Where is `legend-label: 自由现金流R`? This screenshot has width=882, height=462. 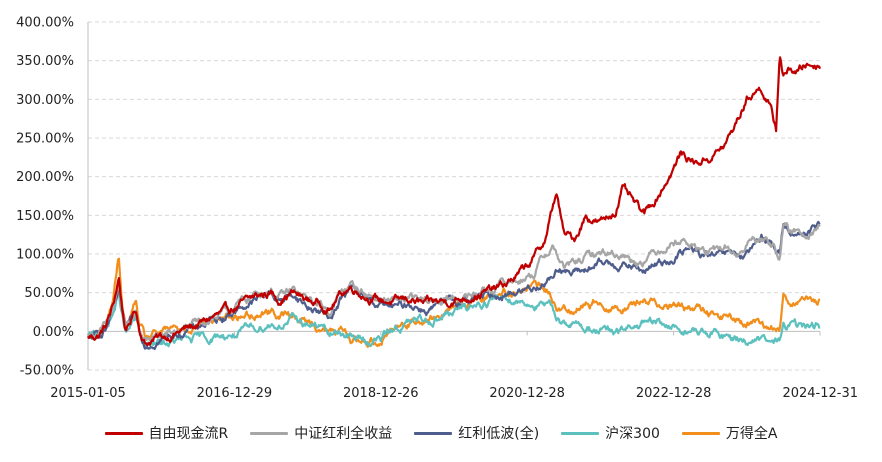 legend-label: 自由现金流R is located at coordinates (188, 434).